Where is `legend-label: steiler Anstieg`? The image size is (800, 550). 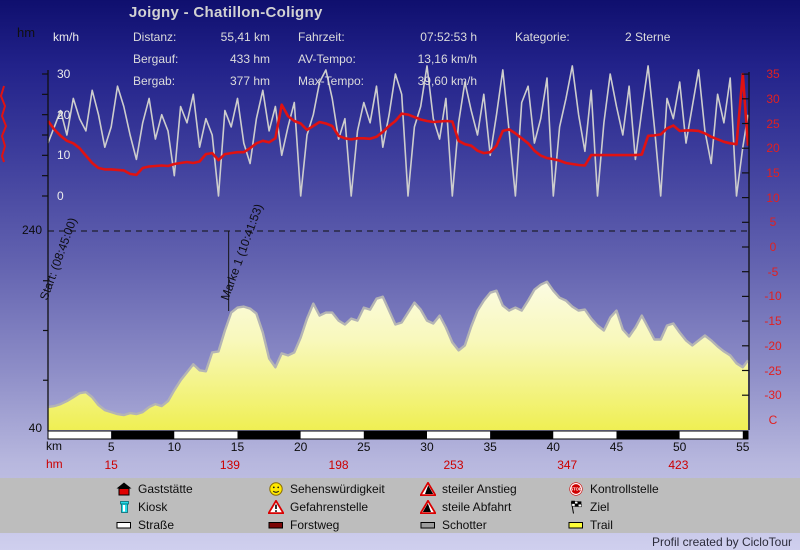 legend-label: steiler Anstieg is located at coordinates (479, 489).